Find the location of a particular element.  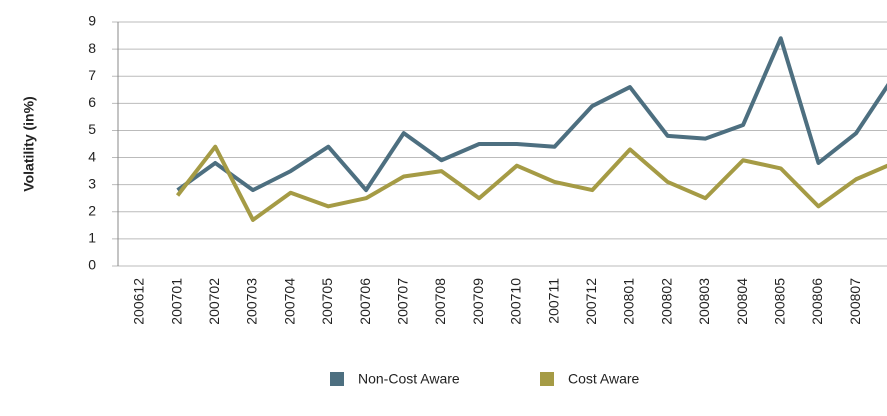

y-axis-label: Volatility (in%) is located at coordinates (29, 143).